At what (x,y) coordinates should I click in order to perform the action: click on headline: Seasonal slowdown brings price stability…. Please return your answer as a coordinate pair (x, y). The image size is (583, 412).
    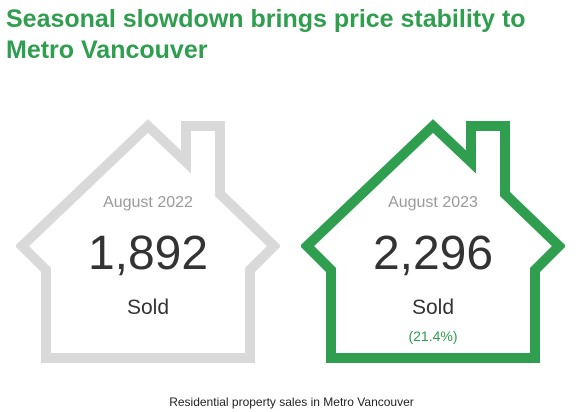
    Looking at the image, I should click on (266, 34).